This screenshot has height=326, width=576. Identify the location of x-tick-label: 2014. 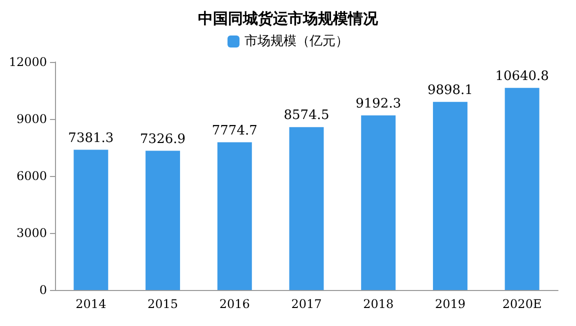
(91, 304).